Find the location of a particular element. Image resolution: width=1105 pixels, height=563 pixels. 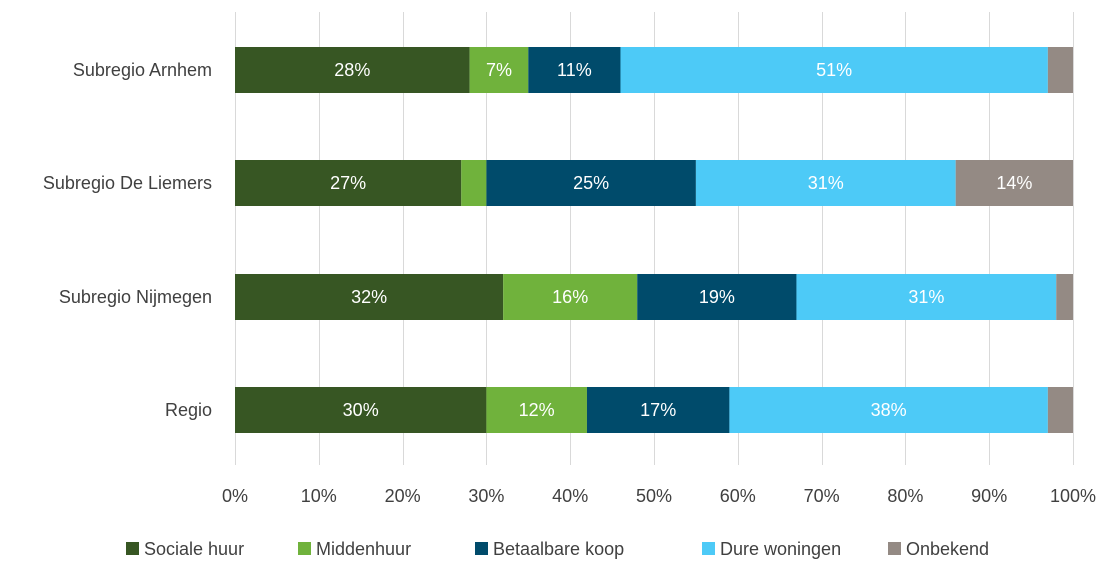

data-label: 11% is located at coordinates (574, 70).